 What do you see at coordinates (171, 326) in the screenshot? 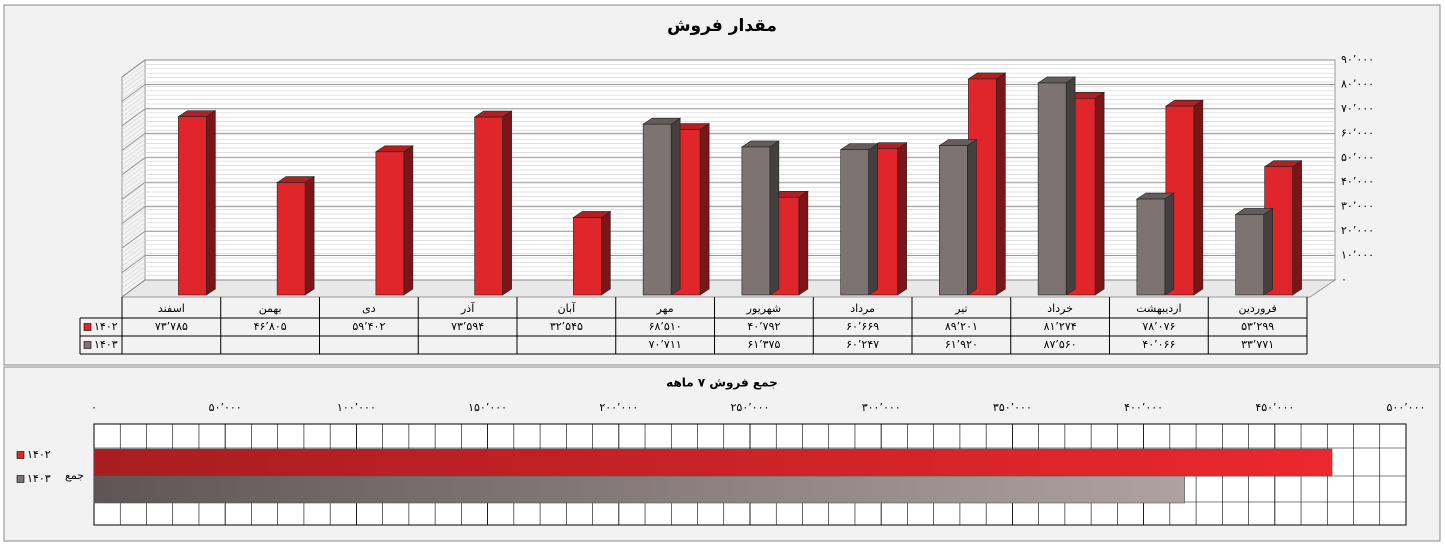
I see `data-label: ۷۳٬۷۸۵` at bounding box center [171, 326].